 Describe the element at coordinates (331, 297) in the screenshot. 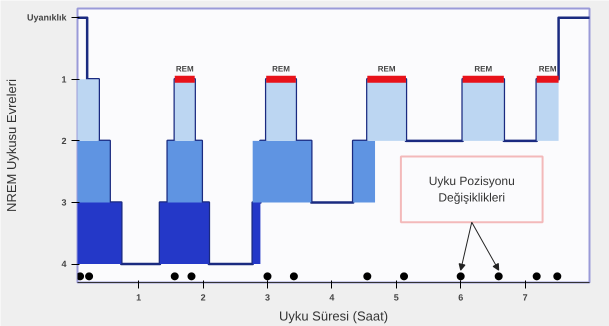

I see `x-tick-label: 4` at that location.